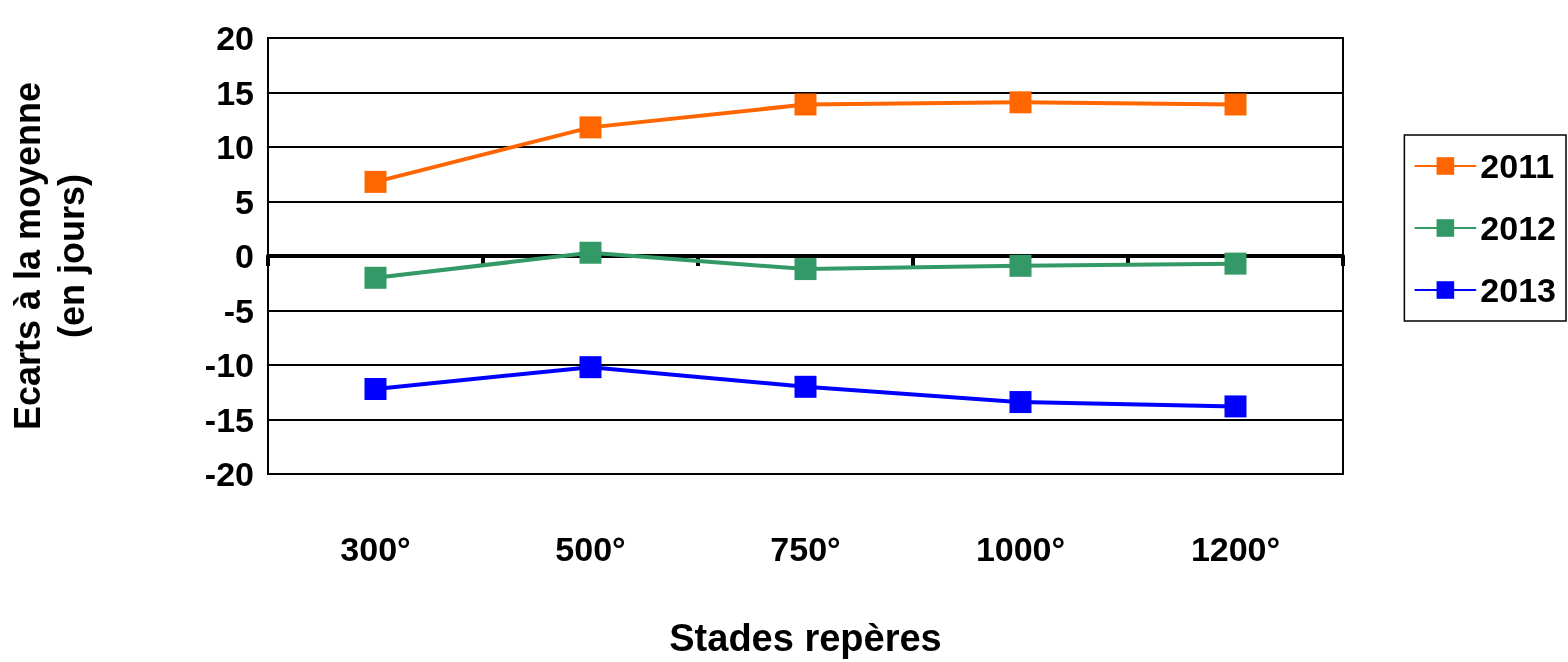 Image resolution: width=1568 pixels, height=662 pixels. What do you see at coordinates (1020, 549) in the screenshot?
I see `x-tick-label: 1000°` at bounding box center [1020, 549].